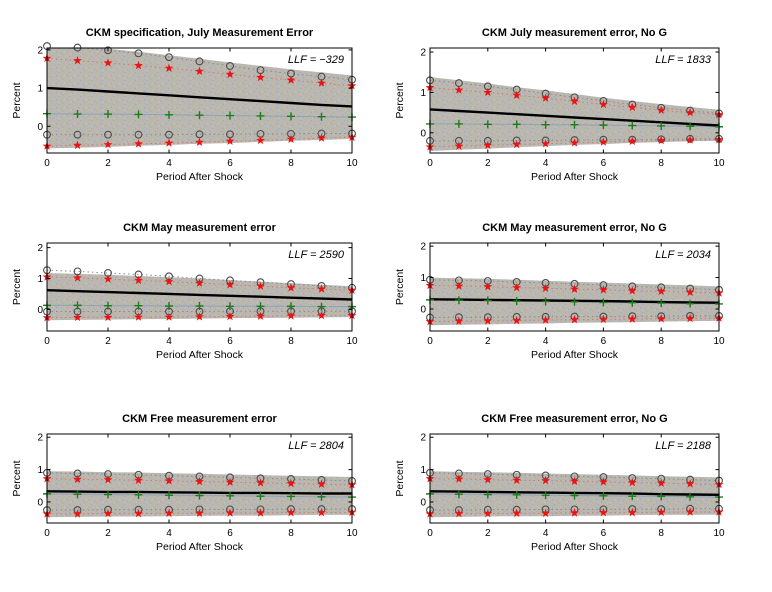 The width and height of the screenshot is (772, 592). What do you see at coordinates (488, 341) in the screenshot?
I see `x-tick-label: 2` at bounding box center [488, 341].